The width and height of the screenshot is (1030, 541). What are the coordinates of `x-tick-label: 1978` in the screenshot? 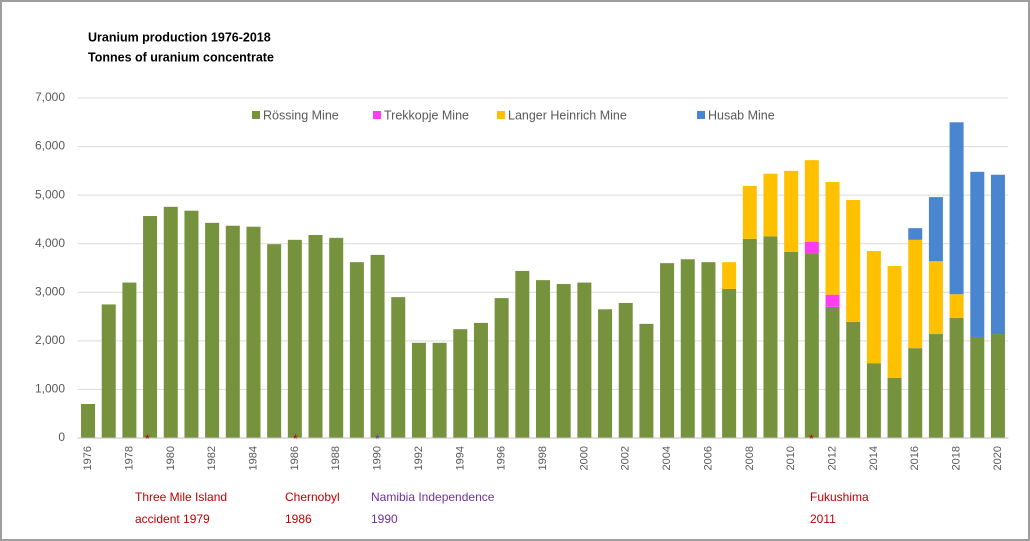 It's located at (129, 458).